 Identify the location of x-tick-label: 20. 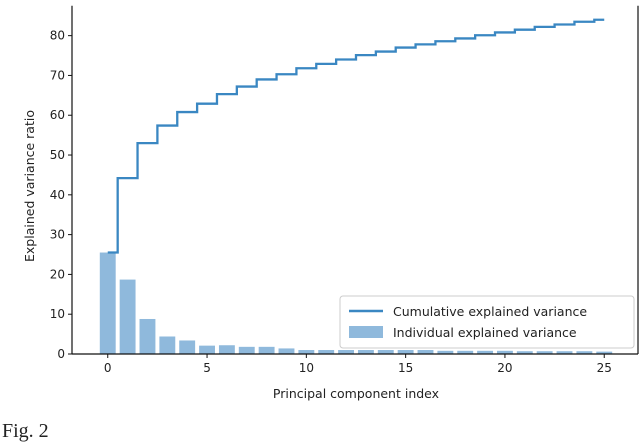
(504, 368).